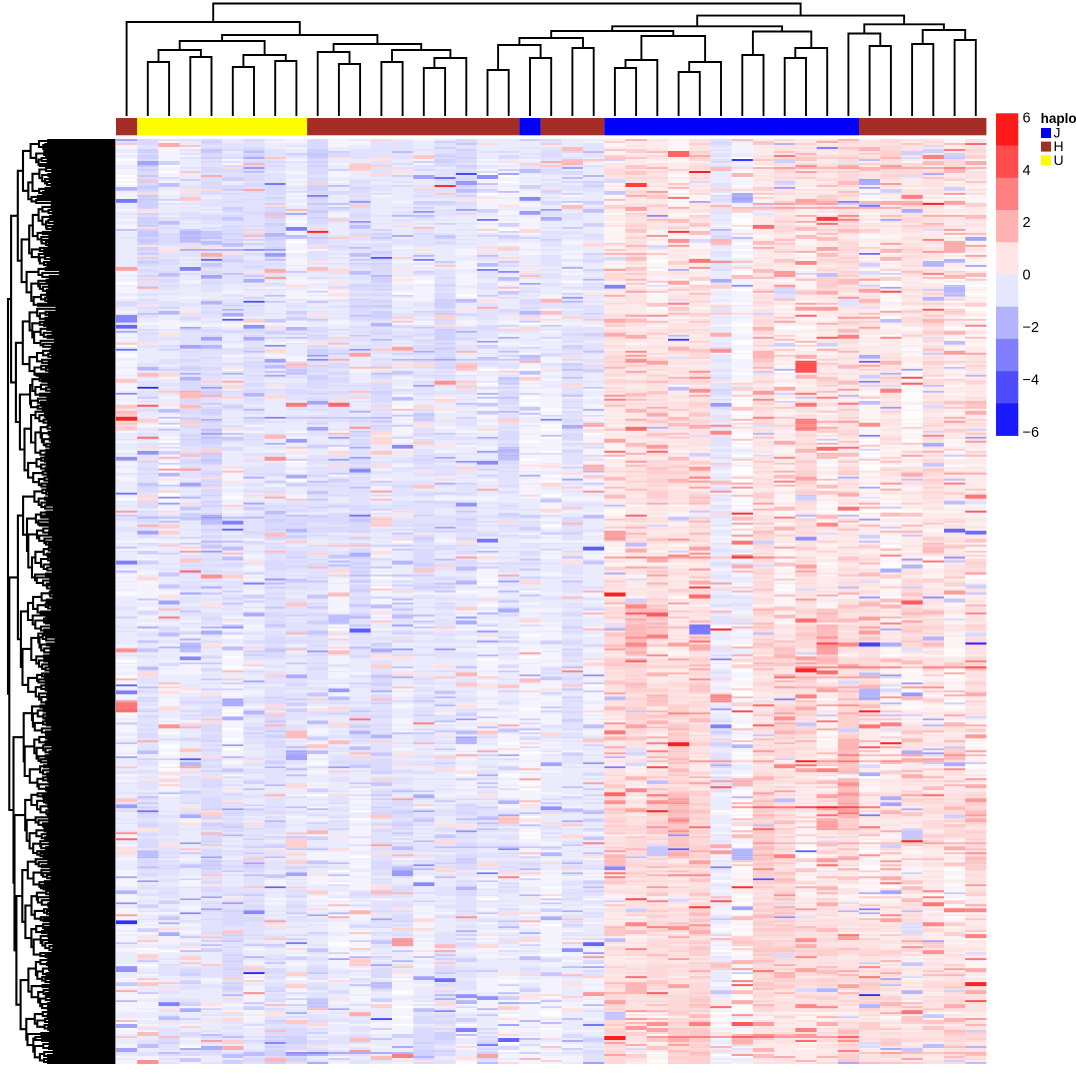 This screenshot has height=1078, width=1076. What do you see at coordinates (1031, 381) in the screenshot?
I see `svg-text: −4` at bounding box center [1031, 381].